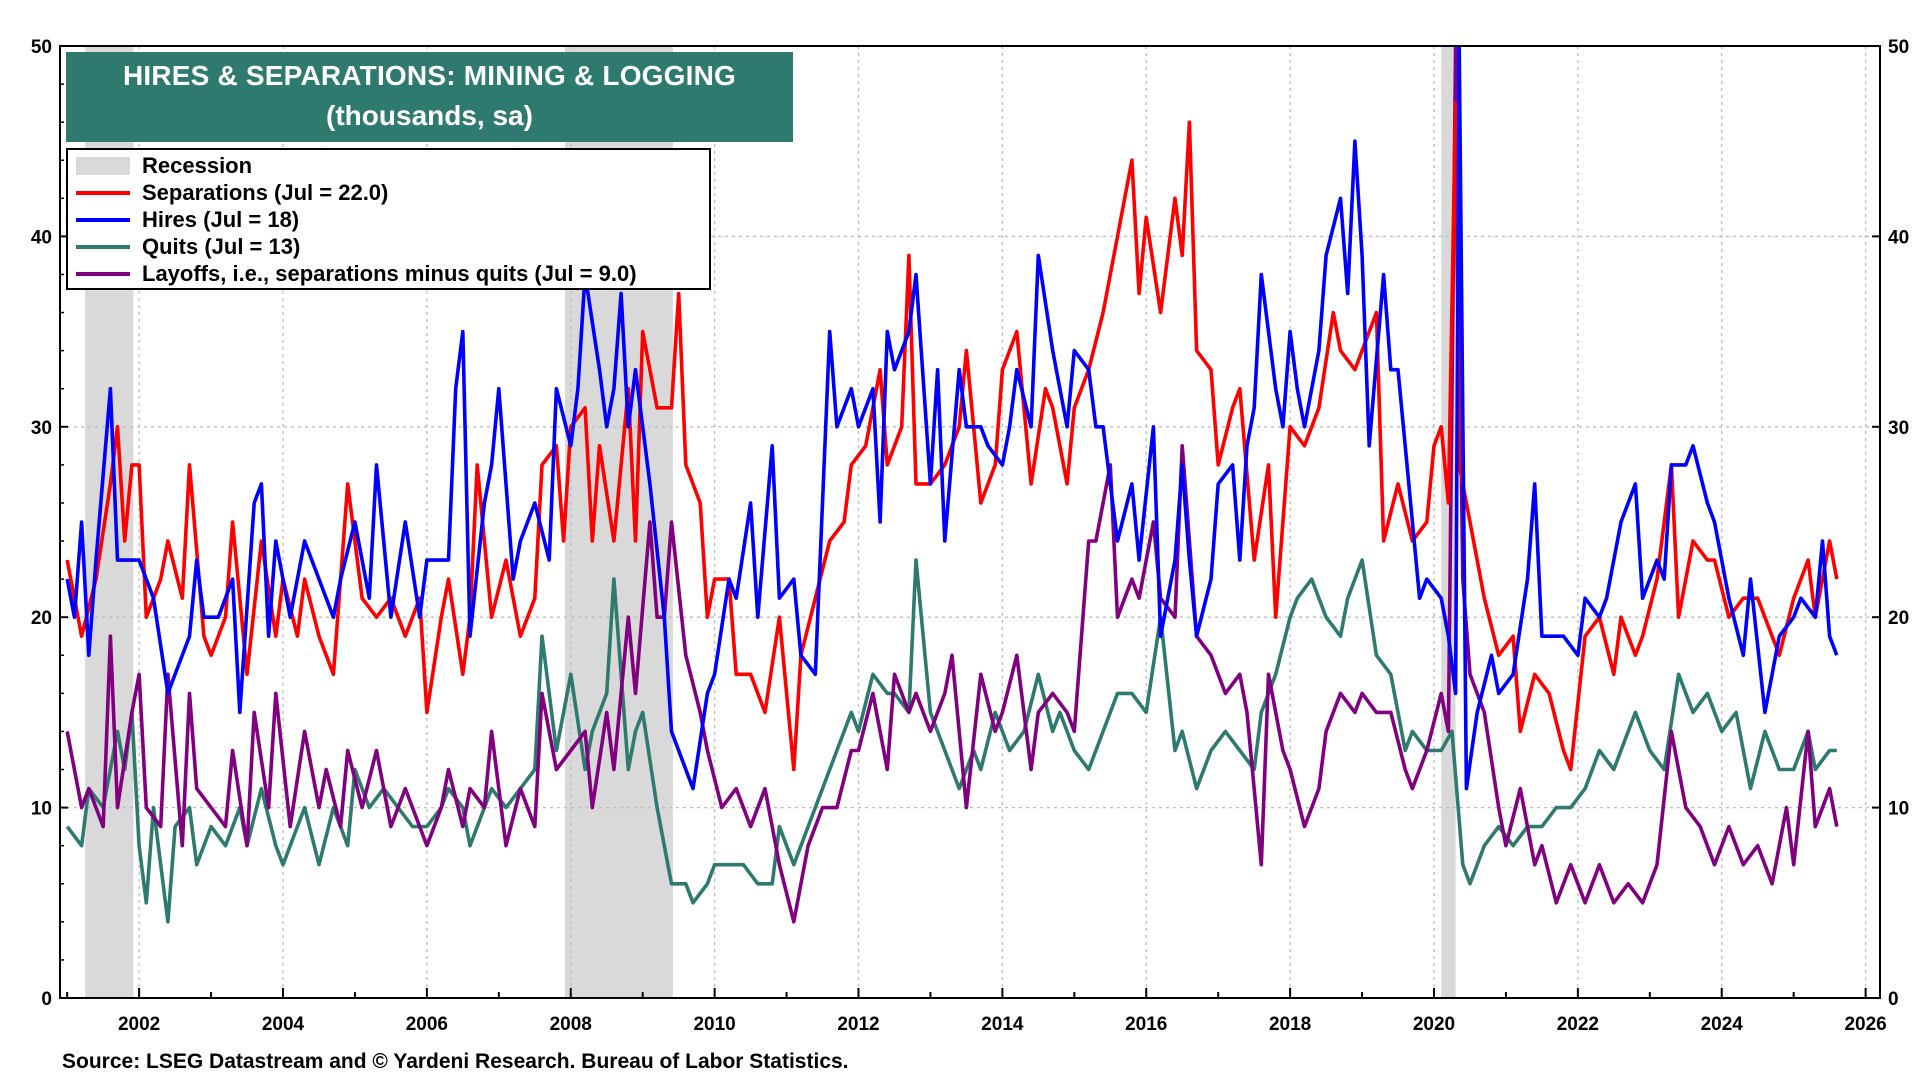  I want to click on legend-item-hires: Hires (Jul = 18), so click(392, 219).